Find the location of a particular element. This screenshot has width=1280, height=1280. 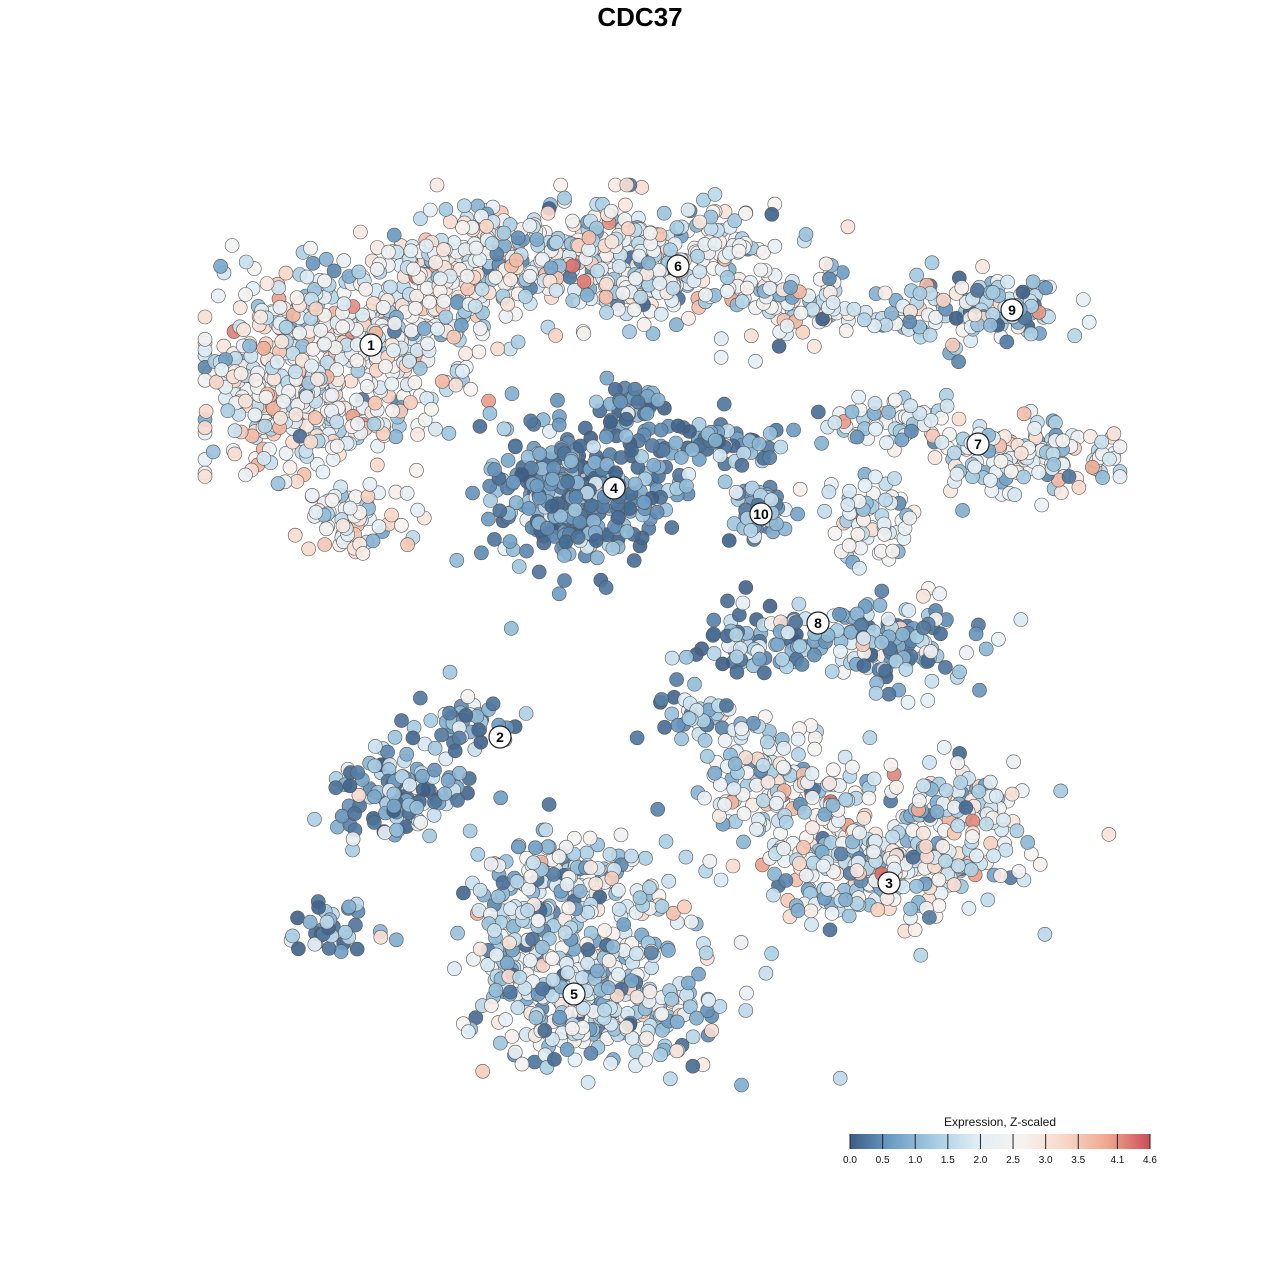

cluster-label-text: 4 is located at coordinates (614, 488).